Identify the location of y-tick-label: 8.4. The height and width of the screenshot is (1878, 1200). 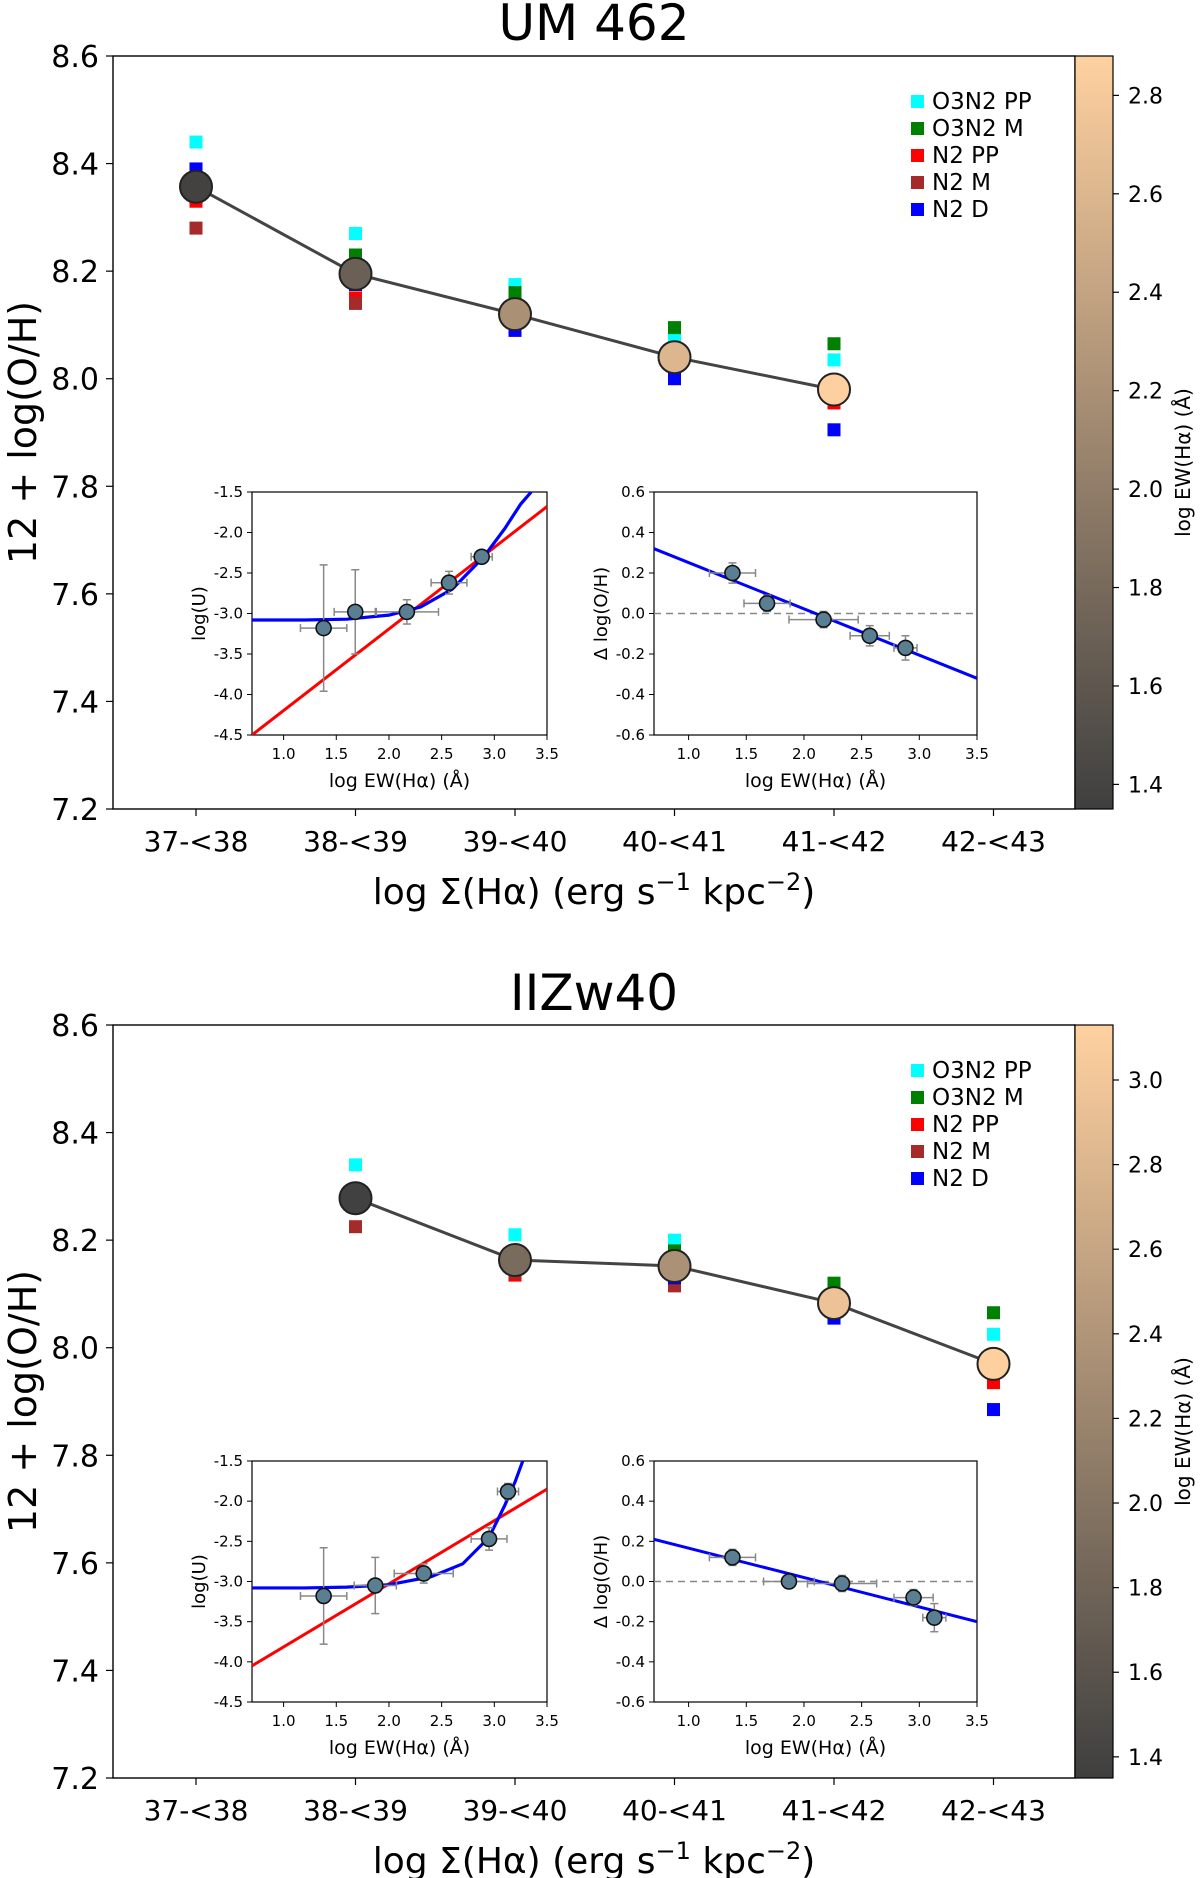
(75, 1134).